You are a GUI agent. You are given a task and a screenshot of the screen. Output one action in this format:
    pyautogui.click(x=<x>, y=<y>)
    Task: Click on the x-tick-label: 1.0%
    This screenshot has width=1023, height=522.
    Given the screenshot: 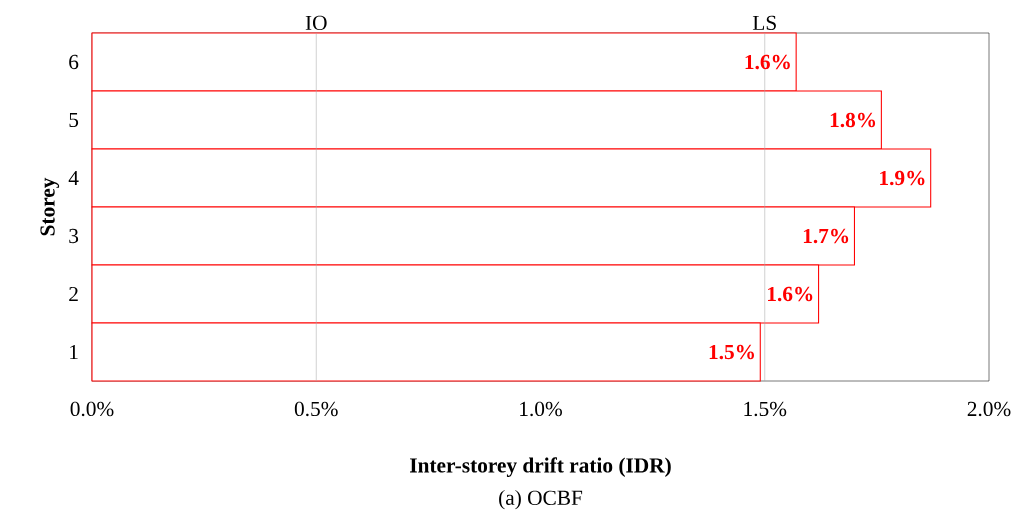 What is the action you would take?
    pyautogui.click(x=541, y=409)
    